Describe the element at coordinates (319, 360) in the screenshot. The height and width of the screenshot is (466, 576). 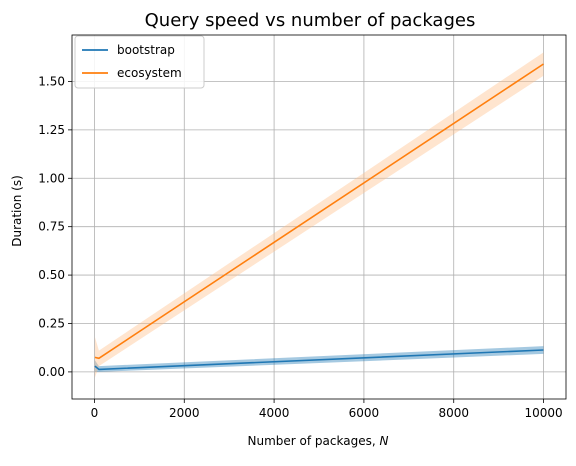
I see `series-line-bootstrap` at that location.